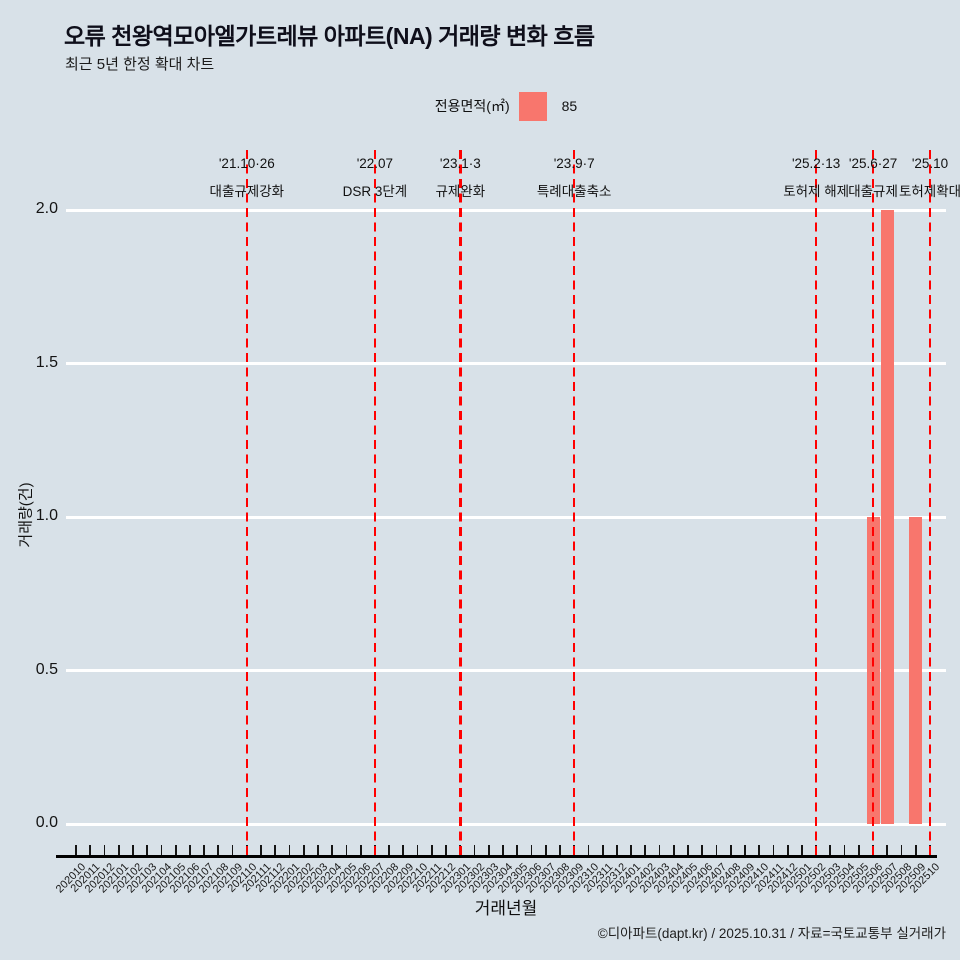 This screenshot has height=960, width=960. Describe the element at coordinates (574, 191) in the screenshot. I see `event-label-202309: 특례대출축소` at that location.